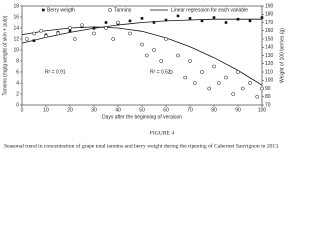 The width and height of the screenshot is (325, 240). What do you see at coordinates (269, 31) in the screenshot?
I see `y2-tick-label: 160` at bounding box center [269, 31].